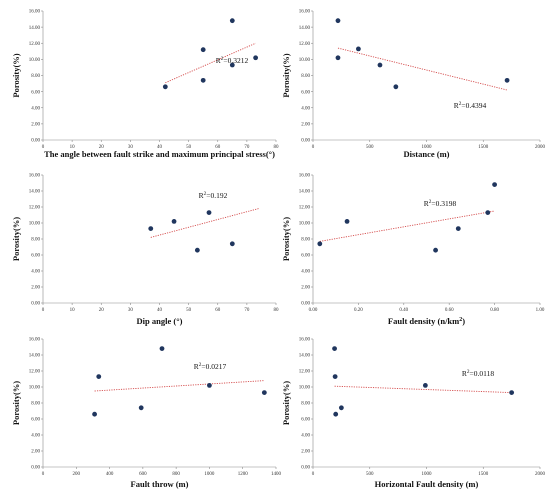 This screenshot has height=495, width=550. Describe the element at coordinates (243, 474) in the screenshot. I see `x-tick-label: 1200` at that location.